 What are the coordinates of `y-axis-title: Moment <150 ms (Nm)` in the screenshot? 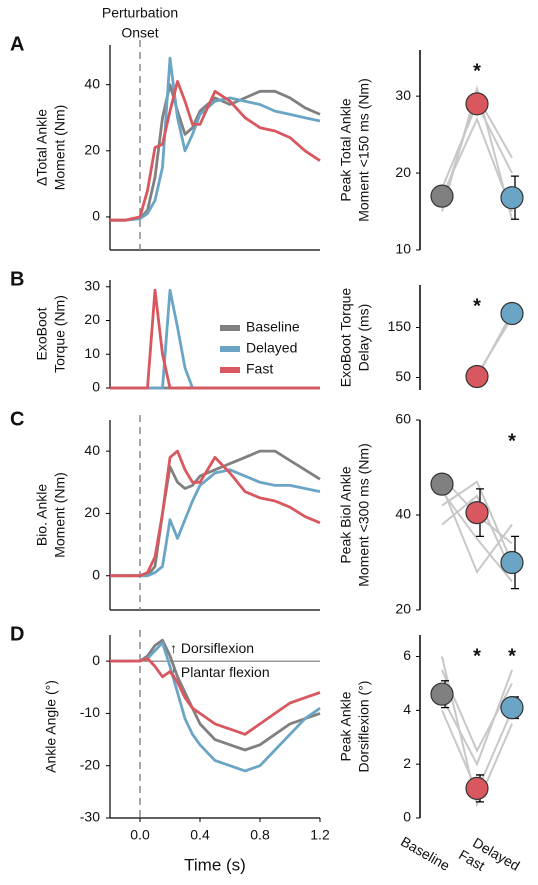 It's located at (364, 150).